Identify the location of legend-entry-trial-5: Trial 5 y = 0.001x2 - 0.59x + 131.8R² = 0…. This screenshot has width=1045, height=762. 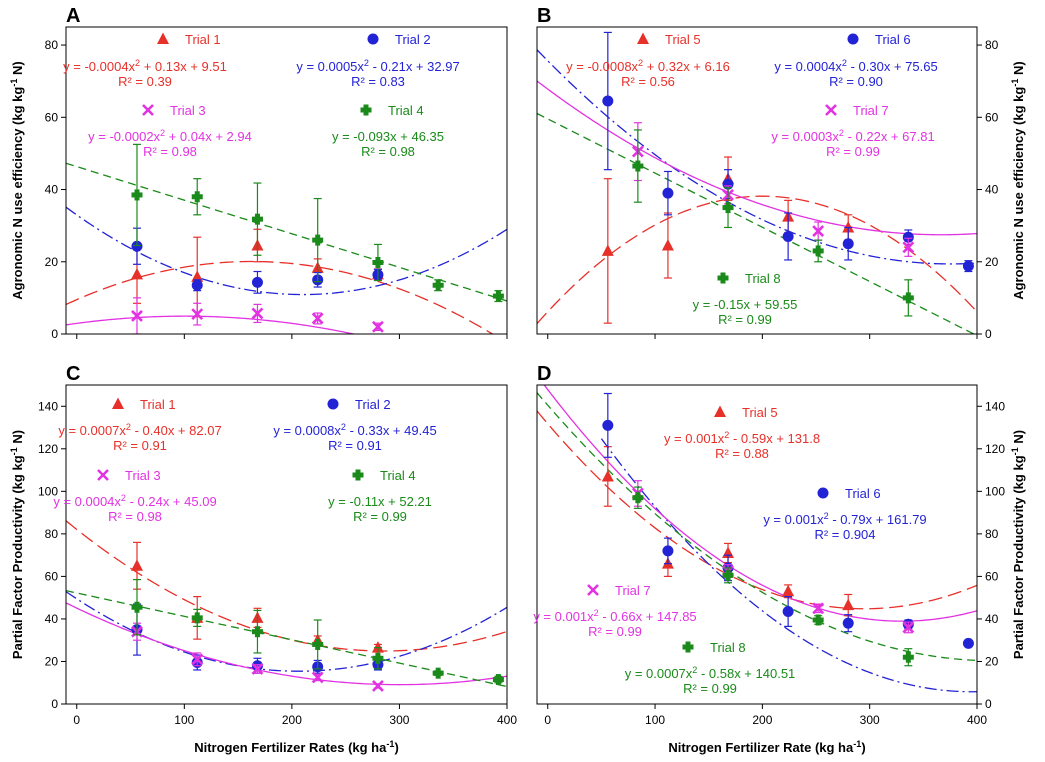
(742, 433).